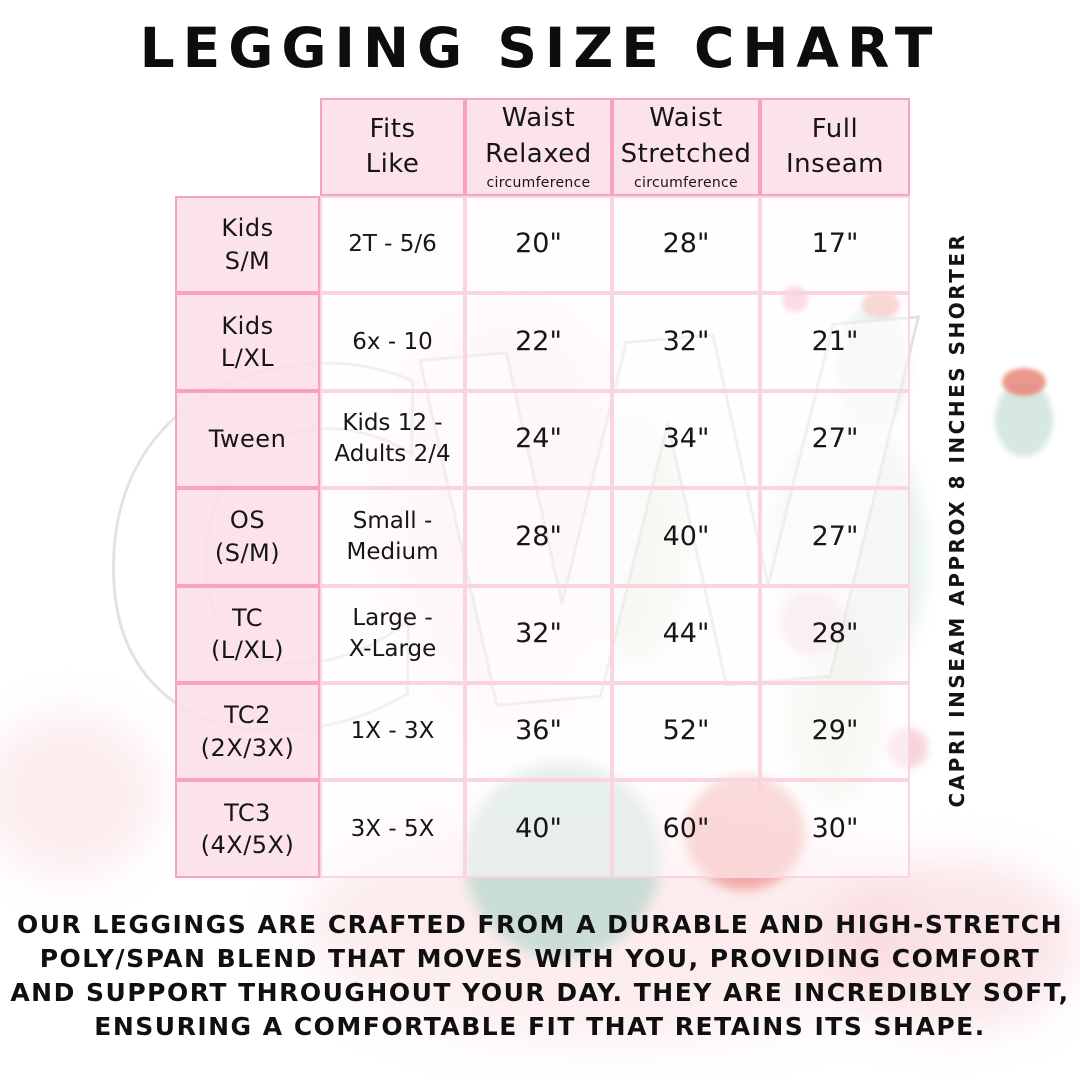 This screenshot has width=1080, height=1080. Describe the element at coordinates (538, 245) in the screenshot. I see `table-cell: 20"` at that location.